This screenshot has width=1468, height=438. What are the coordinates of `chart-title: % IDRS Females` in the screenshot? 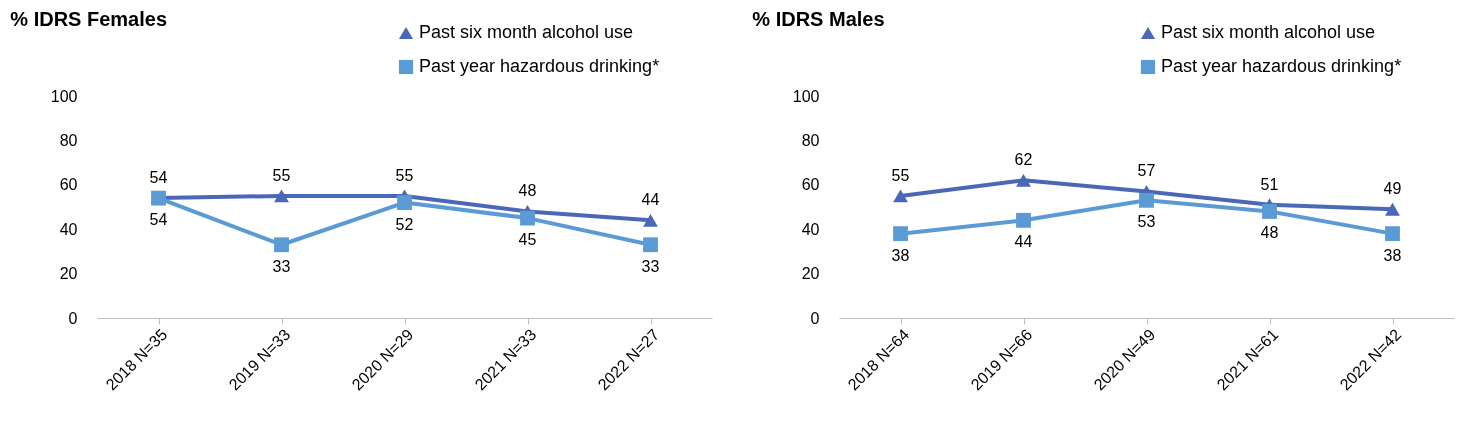 It's located at (89, 19).